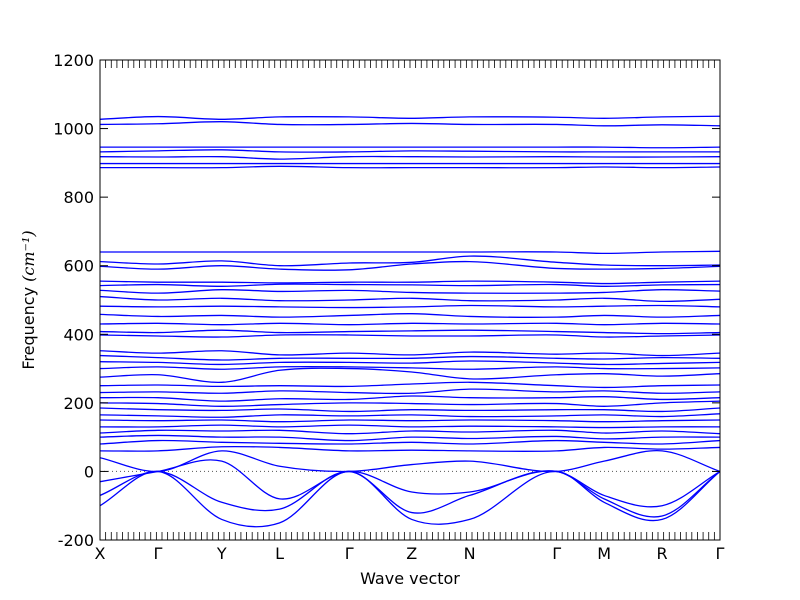 The image size is (800, 600). I want to click on k-point-label: R, so click(662, 553).